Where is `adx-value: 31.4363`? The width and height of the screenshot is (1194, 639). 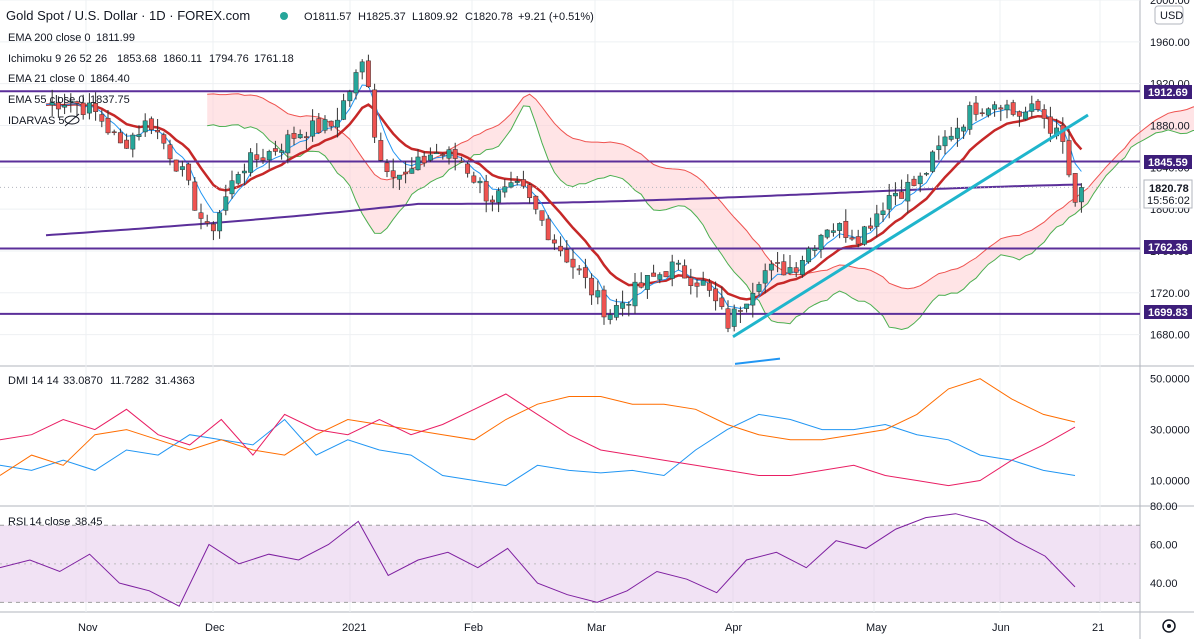
adx-value: 31.4363 is located at coordinates (175, 381).